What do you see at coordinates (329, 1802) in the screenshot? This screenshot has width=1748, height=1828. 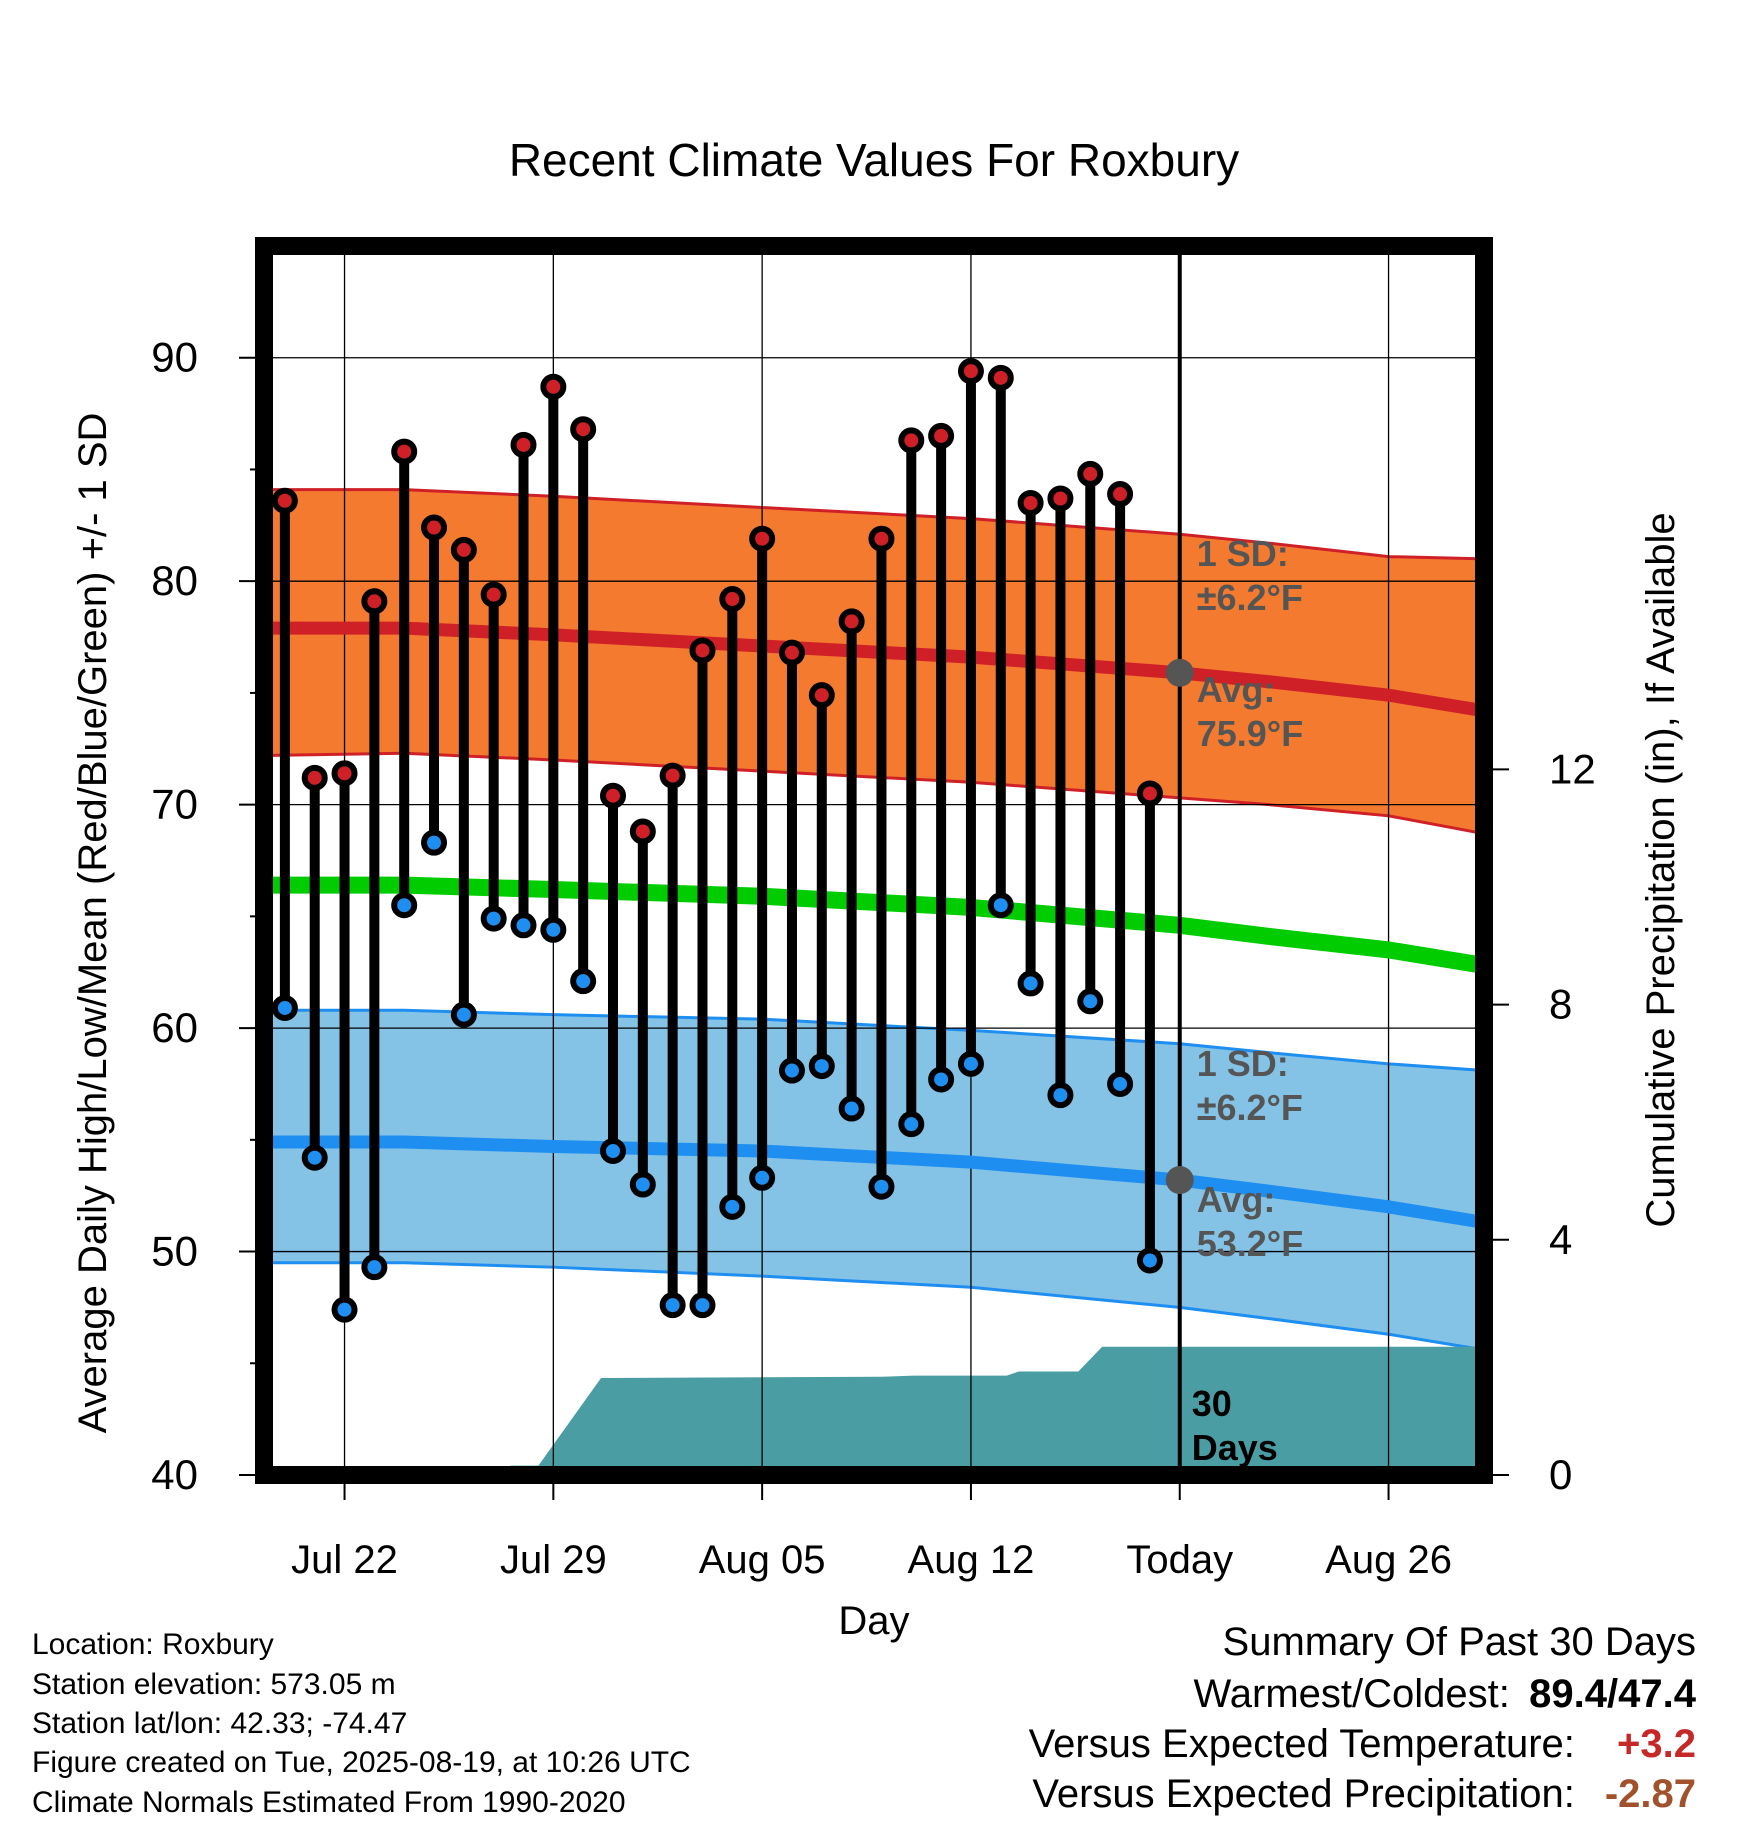 I see `normals-text: Climate Normals Estimated From 1990-2020` at bounding box center [329, 1802].